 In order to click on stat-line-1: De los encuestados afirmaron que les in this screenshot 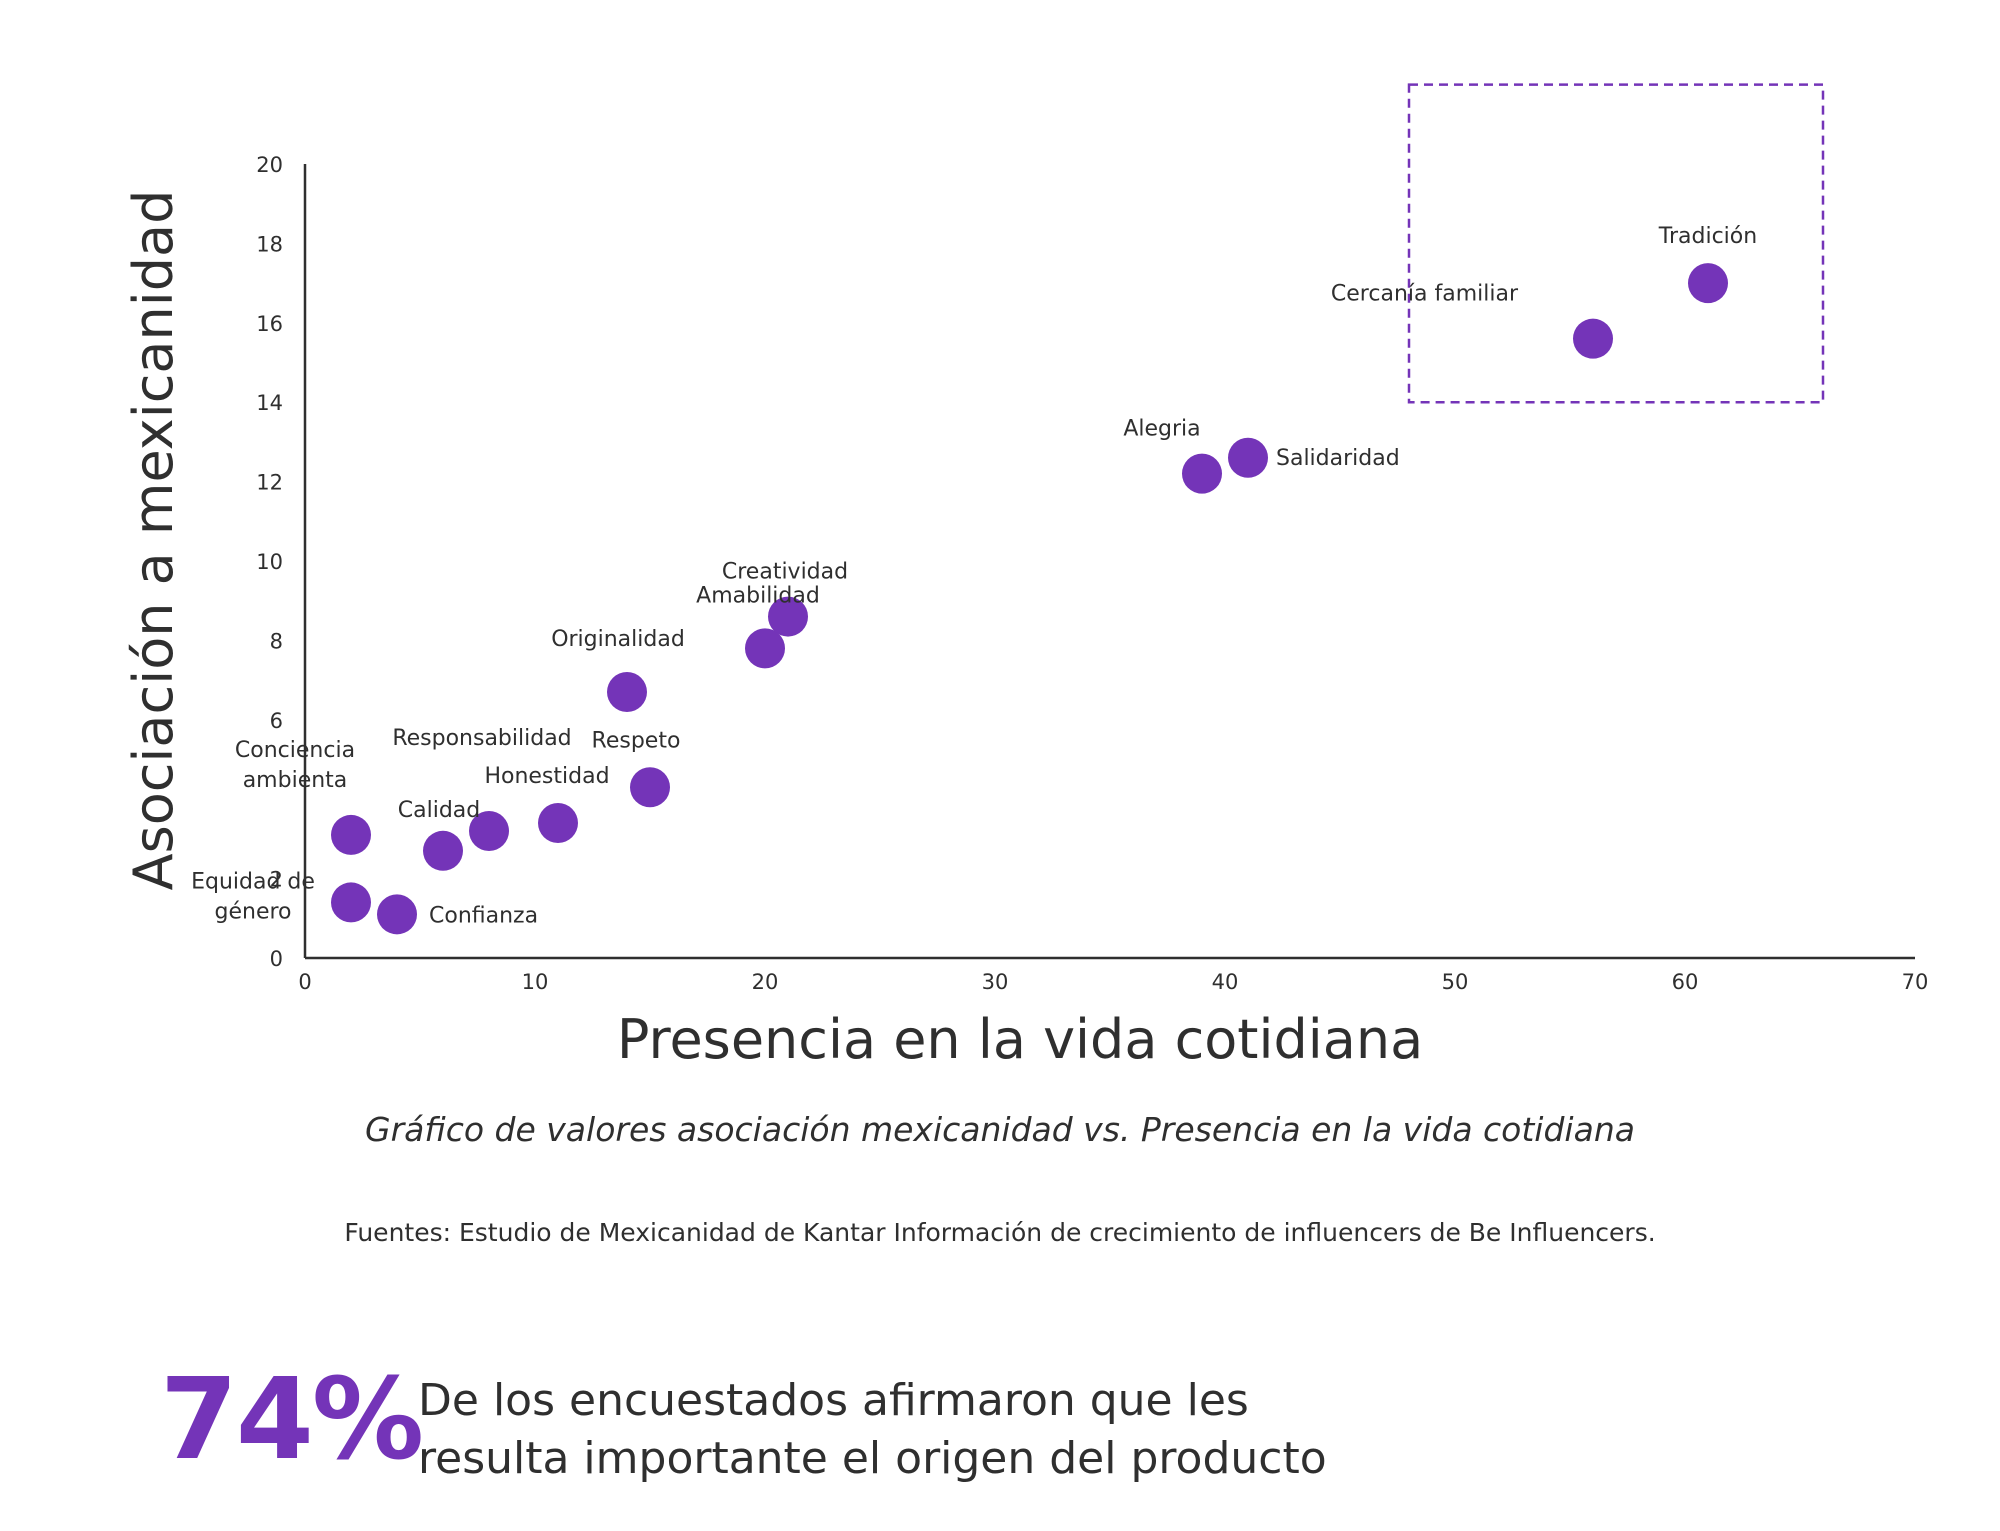, I will do `click(833, 1400)`.